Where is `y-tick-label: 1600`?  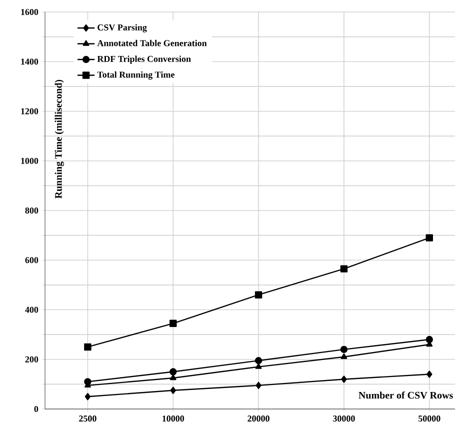 y-tick-label: 1600 is located at coordinates (29, 12).